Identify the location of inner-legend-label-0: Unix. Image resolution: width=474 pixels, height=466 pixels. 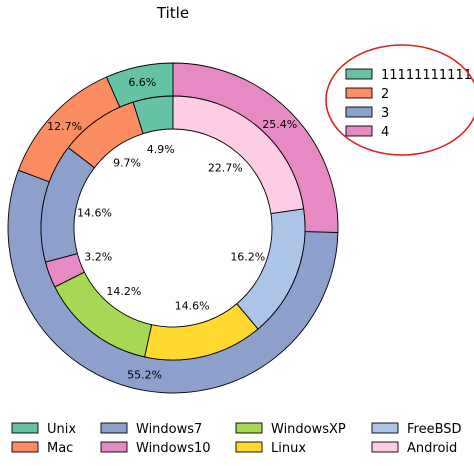
(61, 429).